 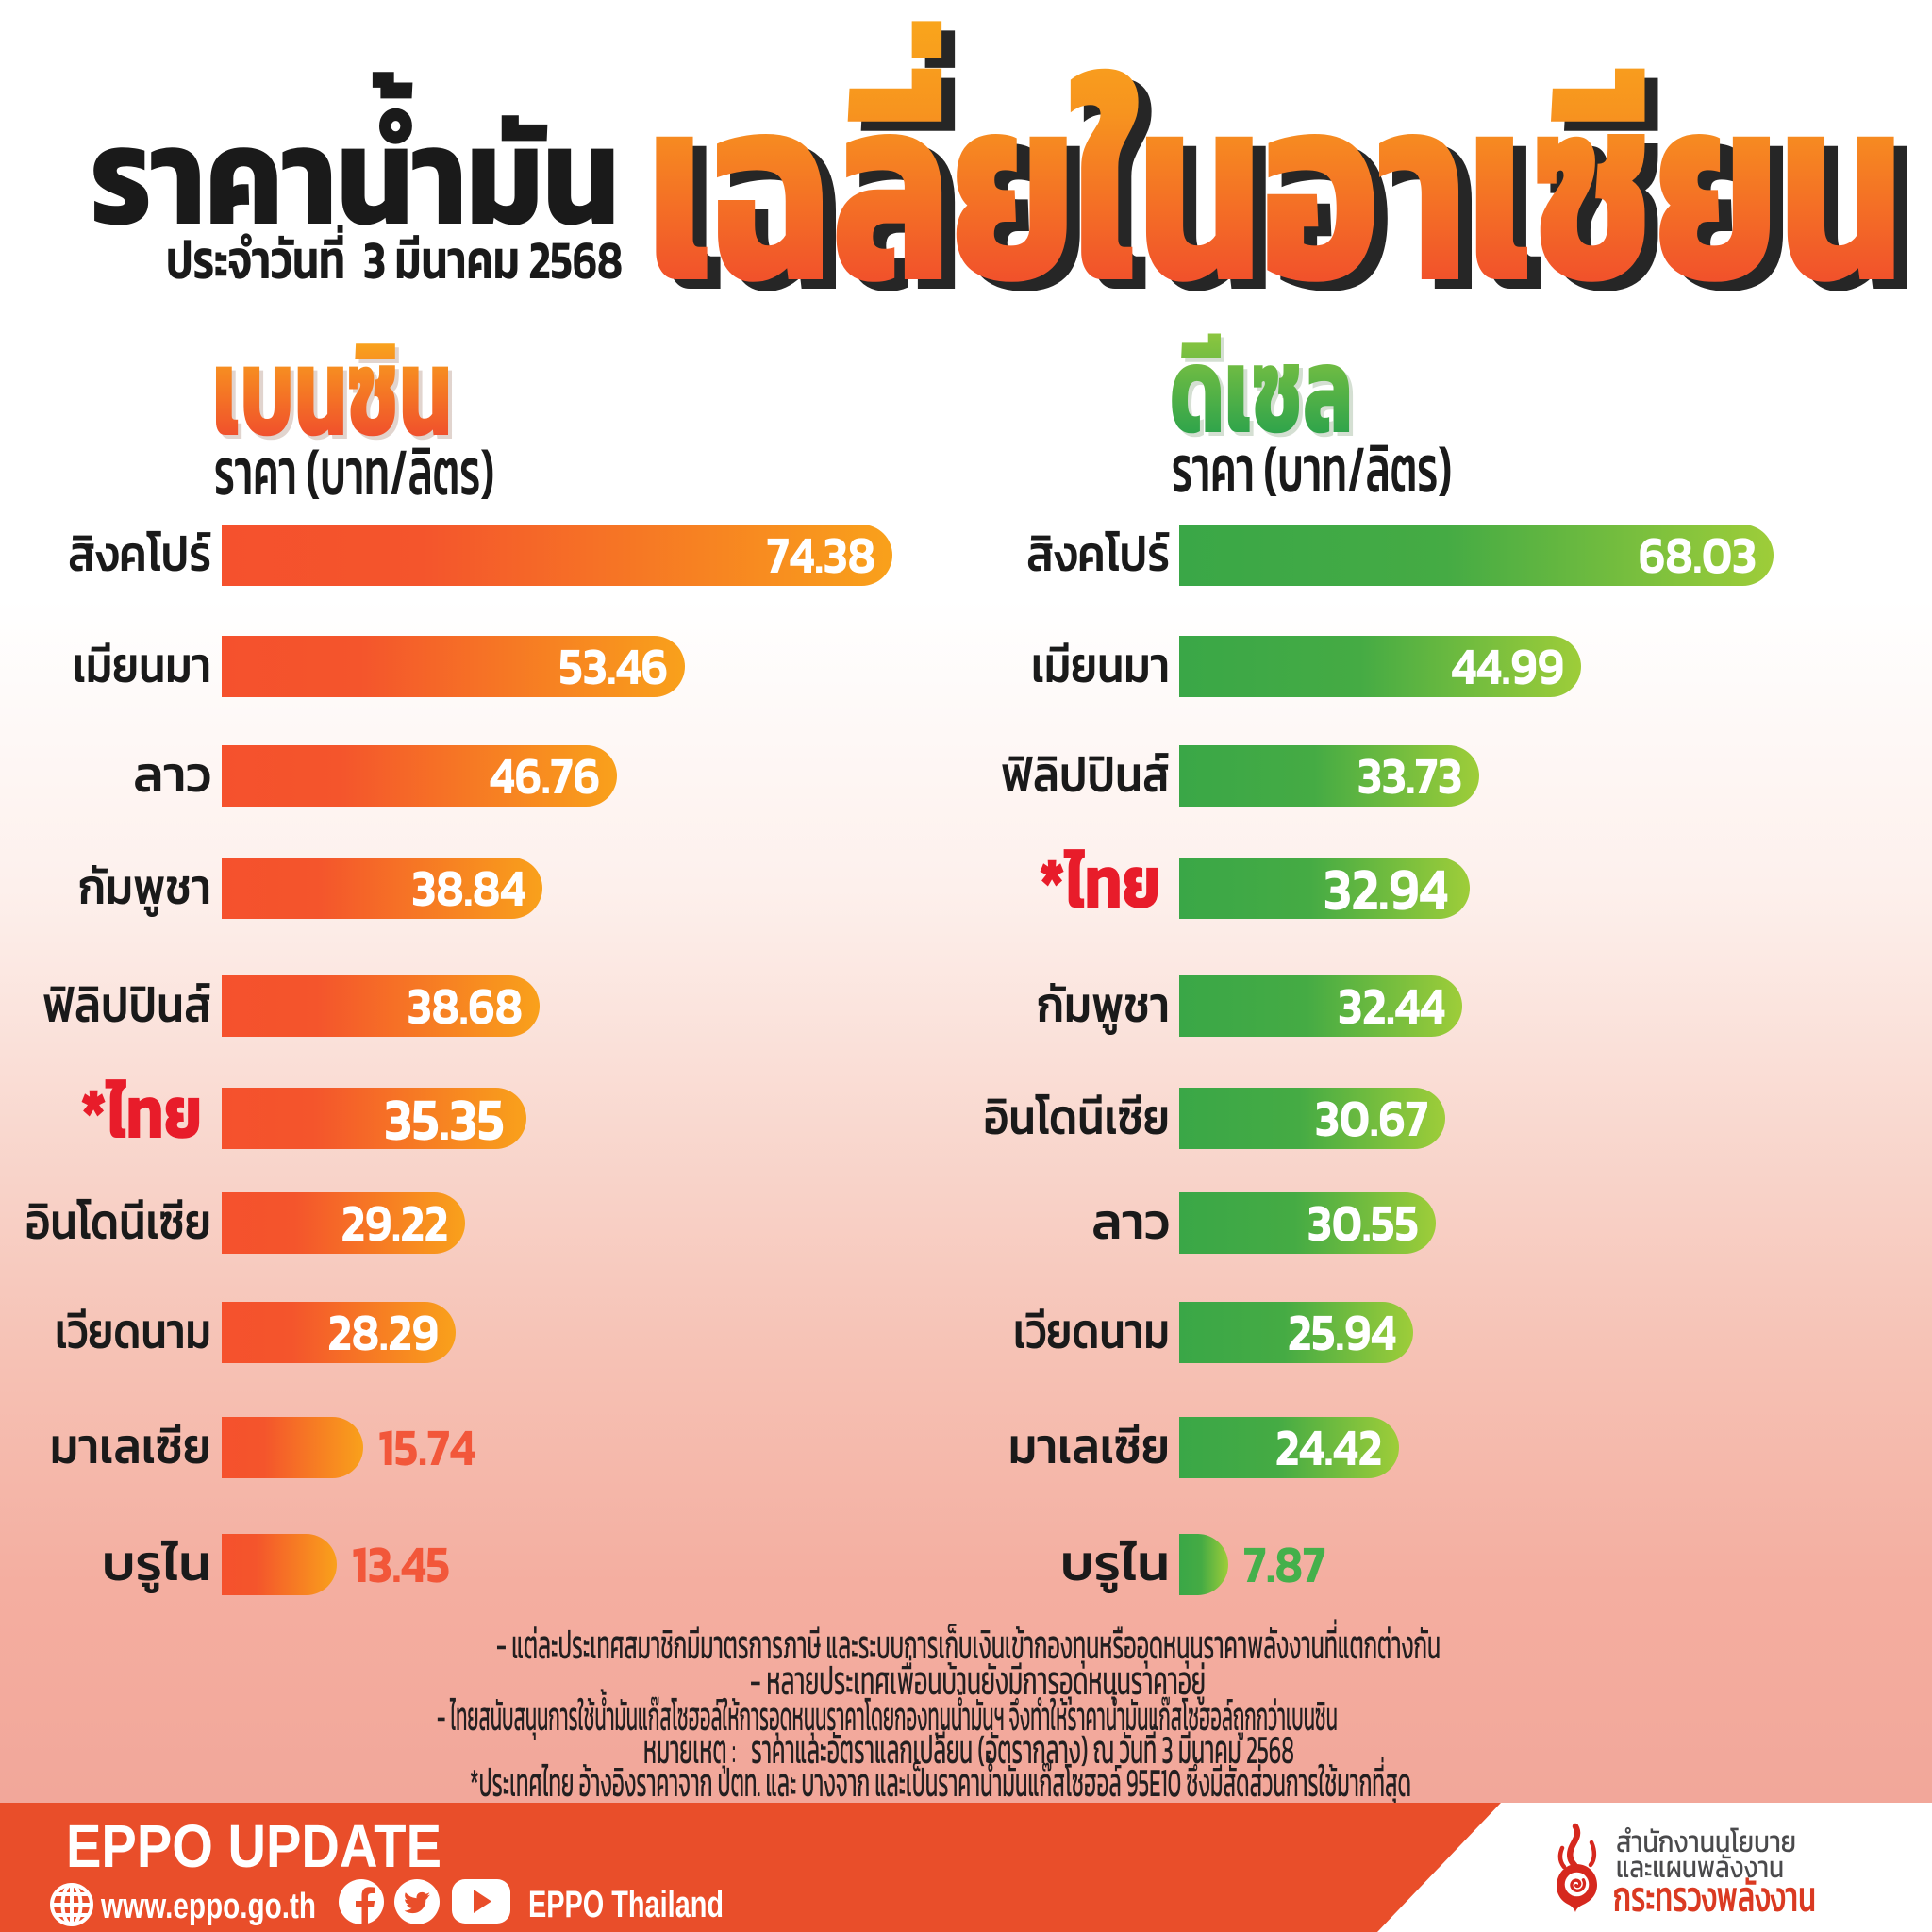 What do you see at coordinates (254, 1846) in the screenshot?
I see `svg-text: EPPO UPDATE` at bounding box center [254, 1846].